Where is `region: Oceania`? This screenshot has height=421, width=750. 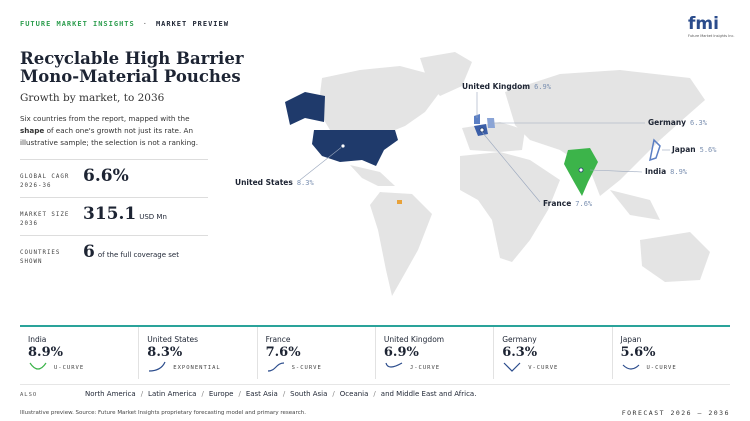 region: Oceania is located at coordinates (354, 394).